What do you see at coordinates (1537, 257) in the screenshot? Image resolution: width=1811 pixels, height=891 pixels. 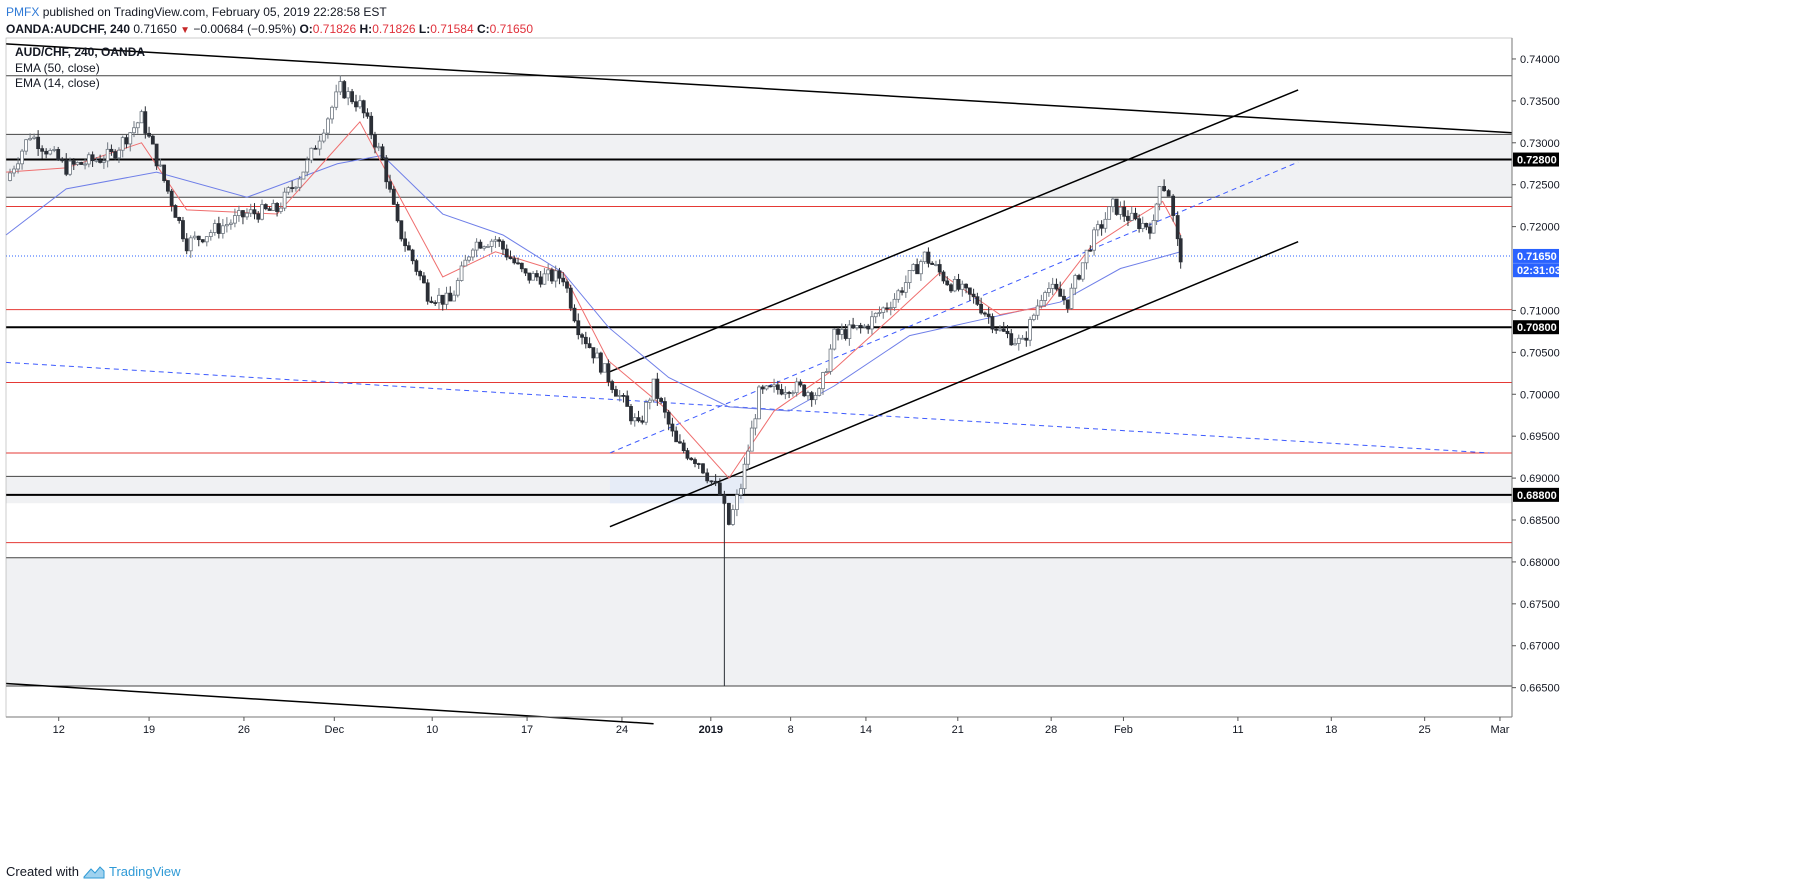 I see `price-label-1: 0.71650` at bounding box center [1537, 257].